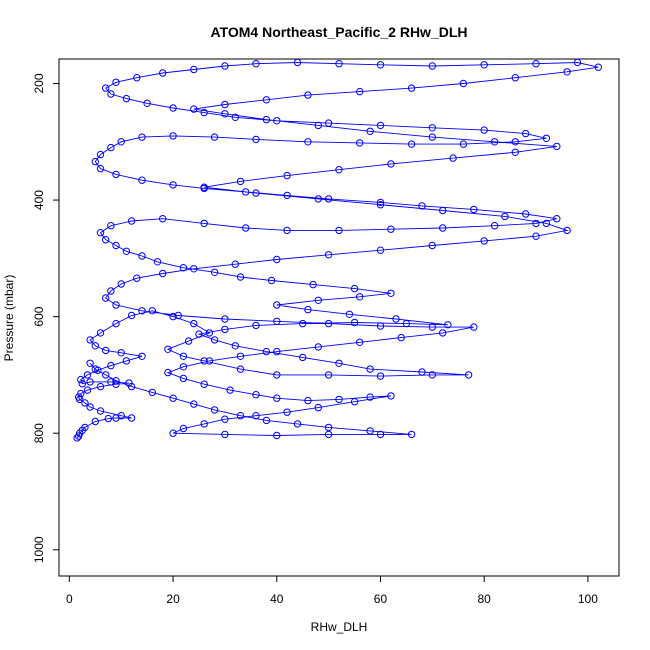 The image size is (650, 650). What do you see at coordinates (173, 599) in the screenshot?
I see `x-tick-label: 20` at bounding box center [173, 599].